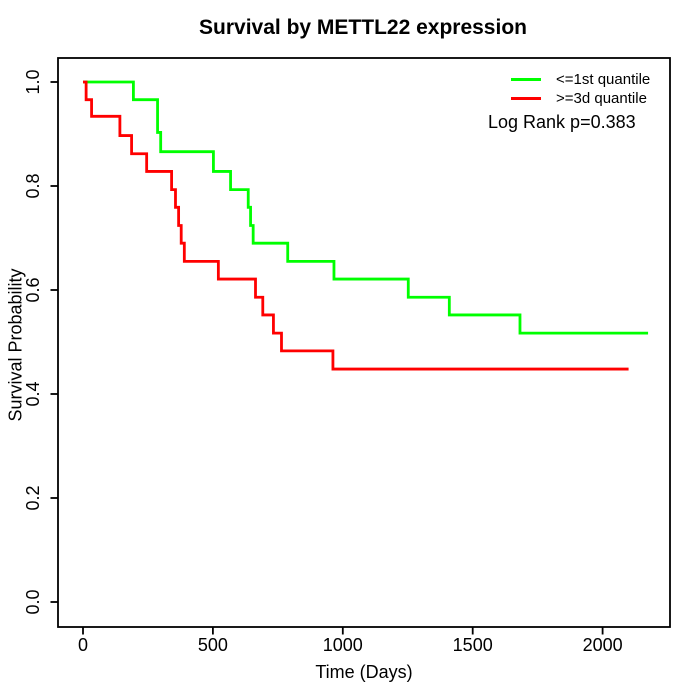 This screenshot has height=700, width=700. I want to click on legend-item-high-expression: >=3d quantile, so click(580, 98).